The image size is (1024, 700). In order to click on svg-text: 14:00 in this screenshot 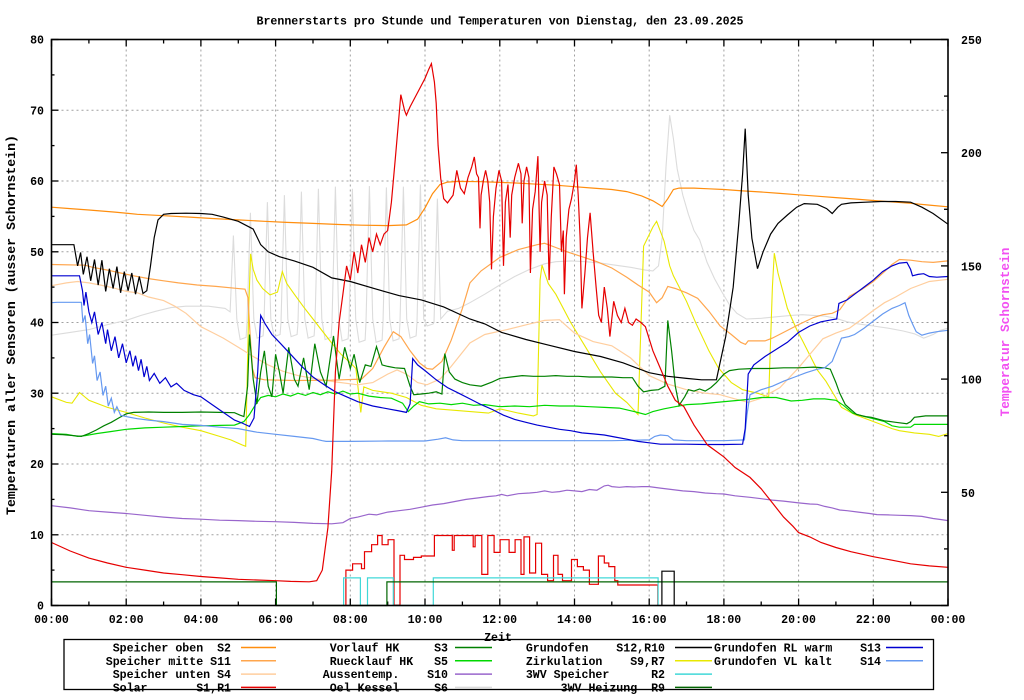, I will do `click(574, 620)`.